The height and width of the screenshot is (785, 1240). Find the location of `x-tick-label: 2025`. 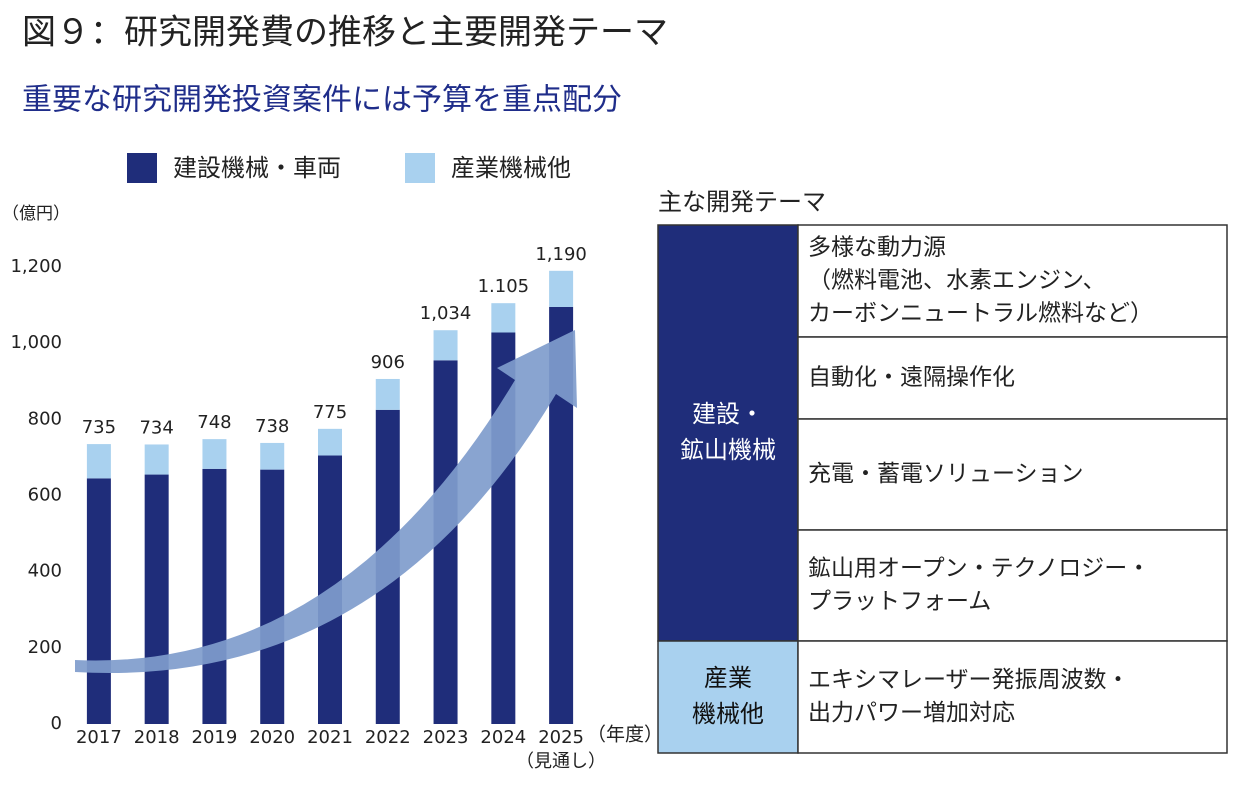

x-tick-label: 2025 is located at coordinates (561, 737).